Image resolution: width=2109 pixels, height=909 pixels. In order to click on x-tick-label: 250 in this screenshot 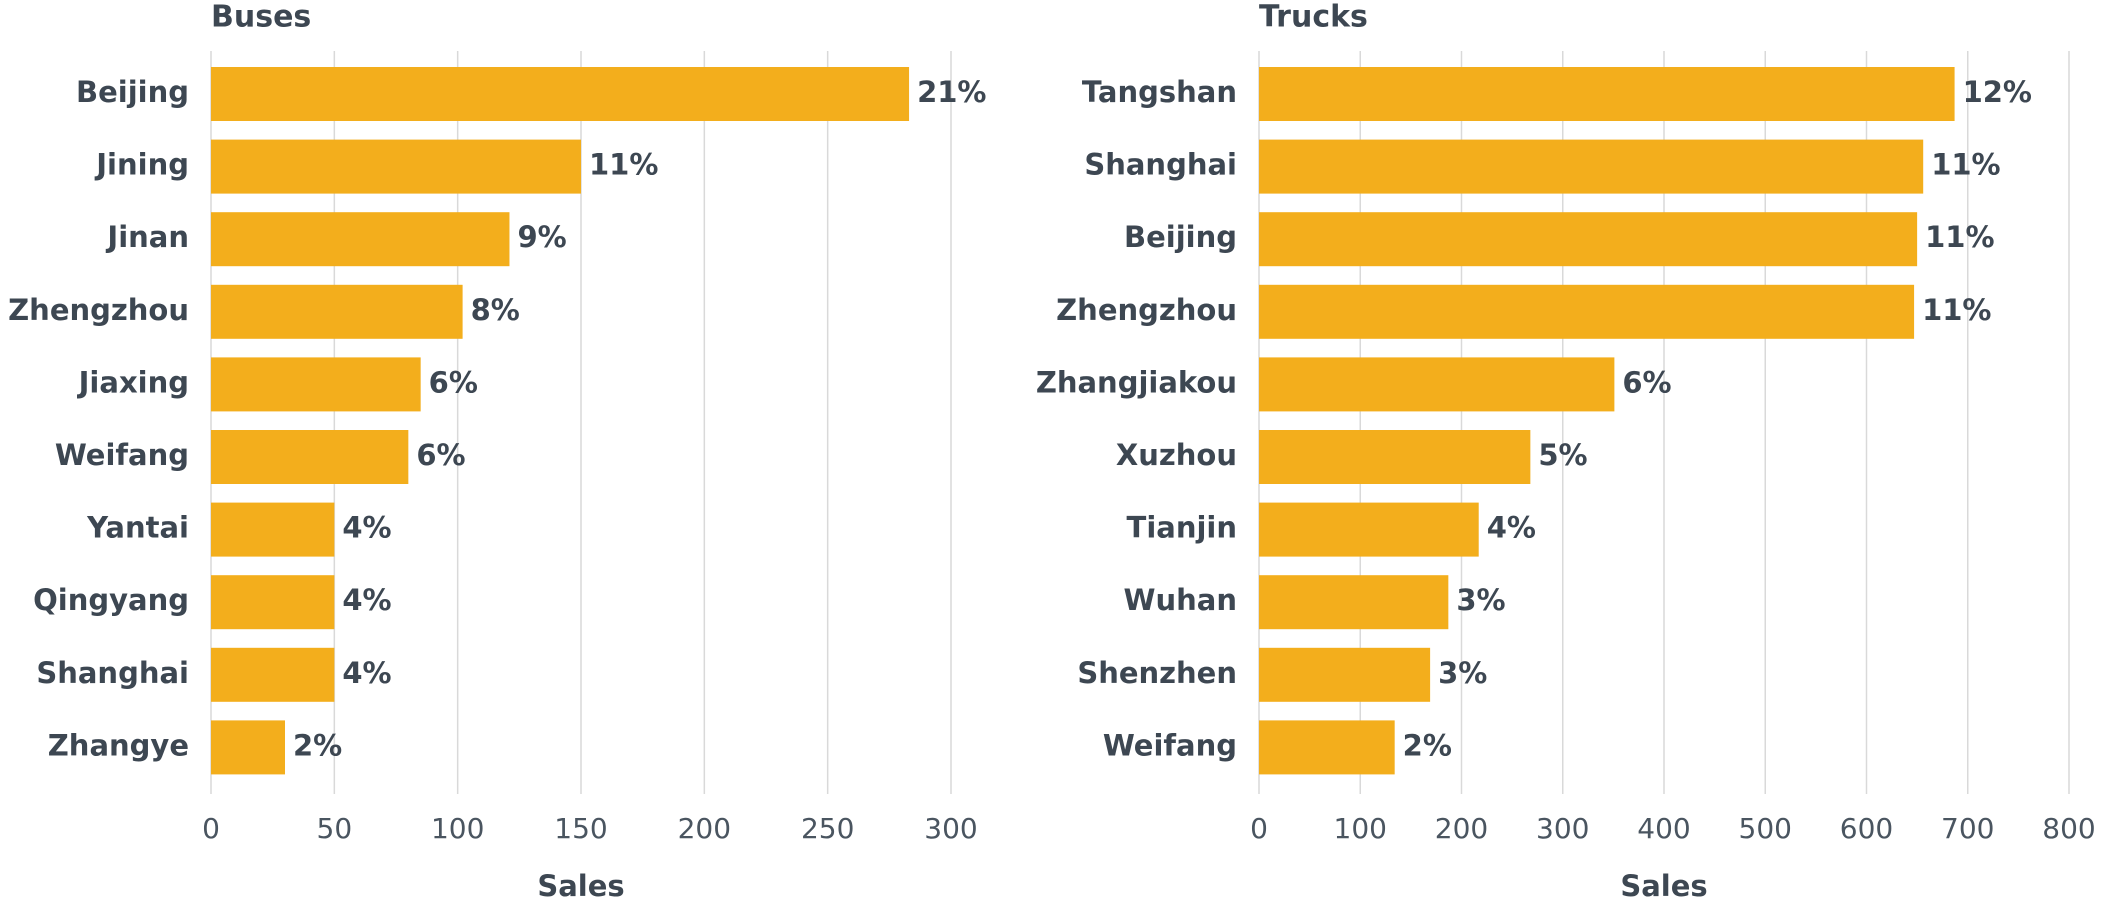, I will do `click(827, 828)`.